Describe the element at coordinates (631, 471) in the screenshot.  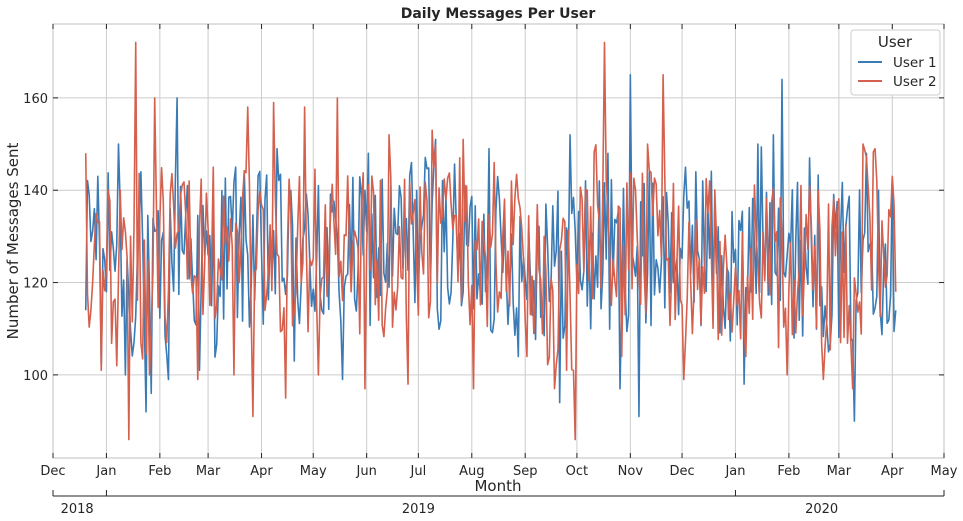
I see `x-tick-label: Nov` at that location.